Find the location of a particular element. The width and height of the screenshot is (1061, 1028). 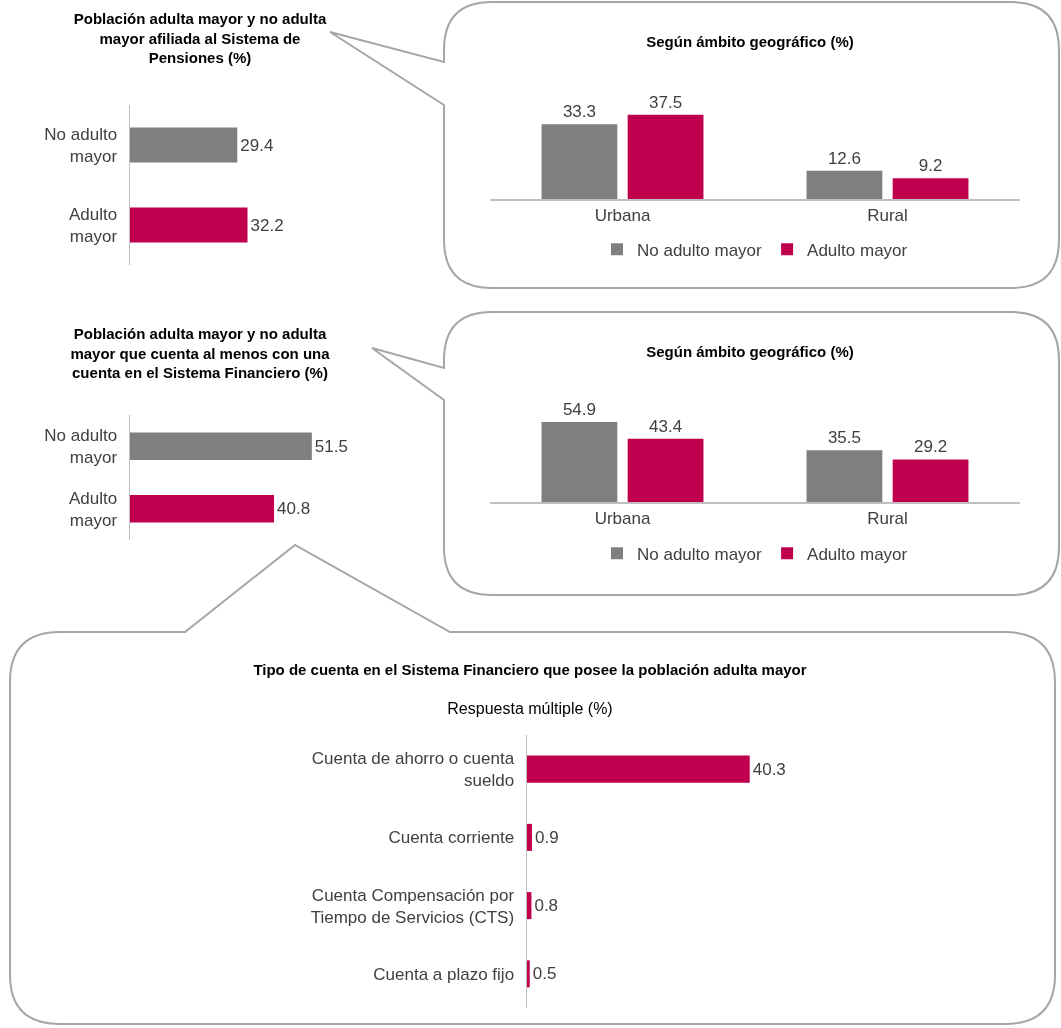

chart-title: Tipo de cuenta en el Sistema Financiero que posee la población adulta mayor is located at coordinates (530, 669).